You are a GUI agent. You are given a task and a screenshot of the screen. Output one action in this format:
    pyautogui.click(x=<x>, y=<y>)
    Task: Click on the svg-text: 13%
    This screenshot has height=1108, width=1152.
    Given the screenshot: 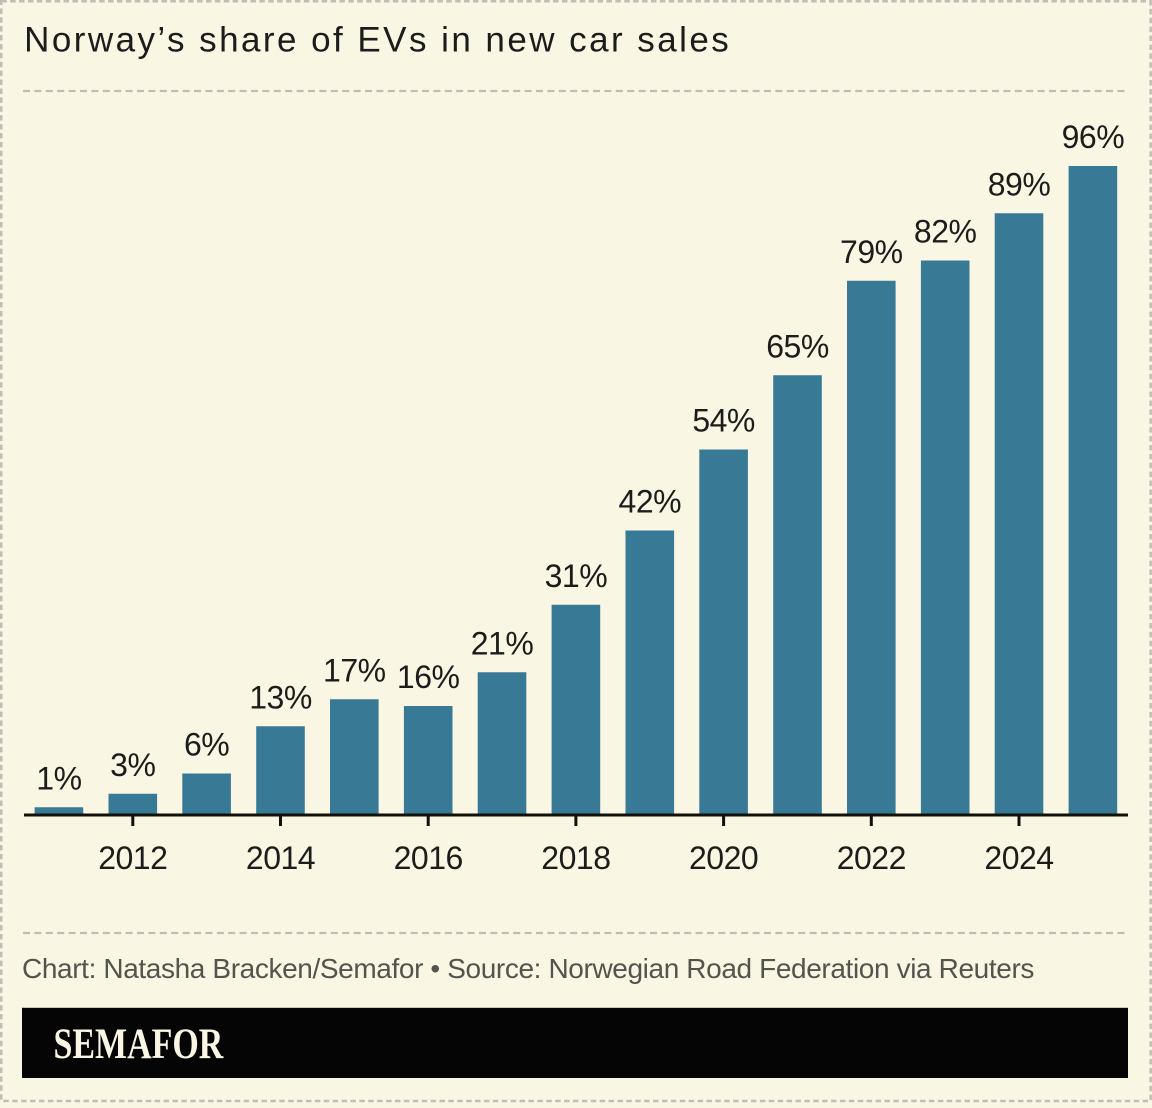 What is the action you would take?
    pyautogui.click(x=280, y=697)
    